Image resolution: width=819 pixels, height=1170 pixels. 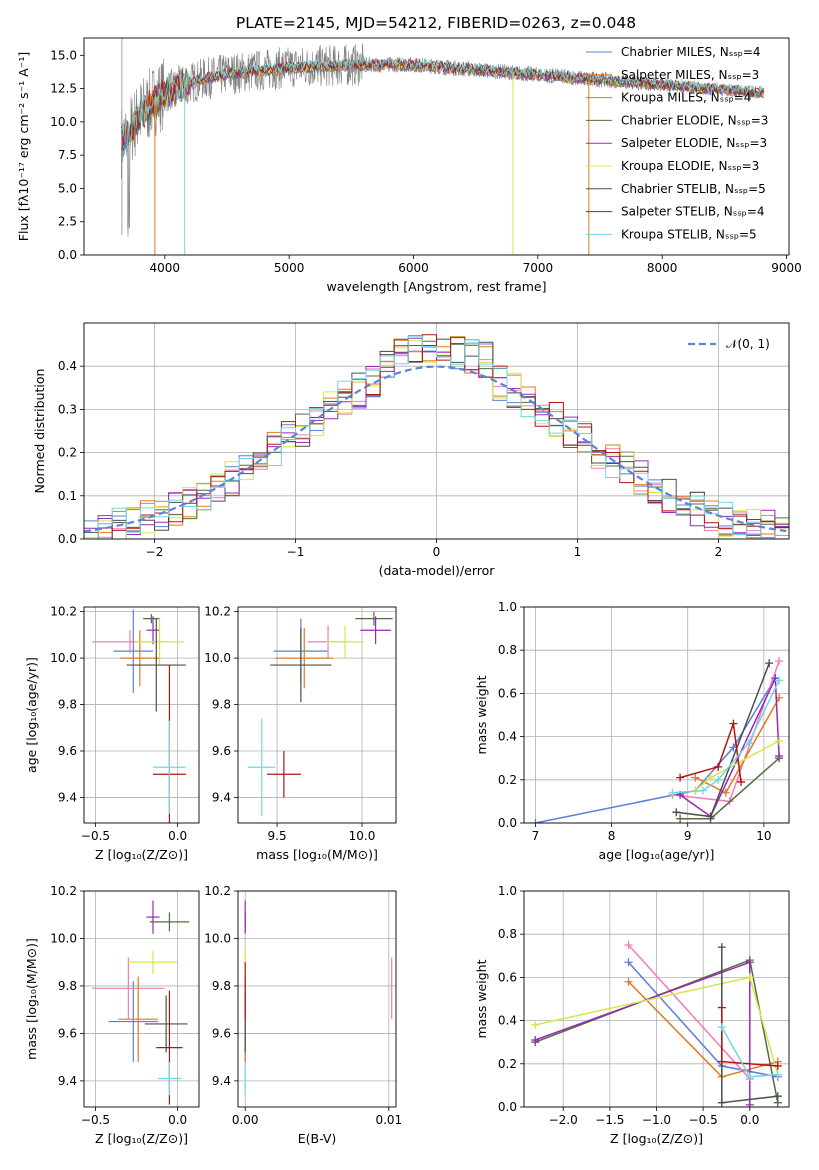 I want to click on spectrum-legend-entry: Salpeter ELODIE, Nₛₛₚ=3, so click(x=694, y=143).